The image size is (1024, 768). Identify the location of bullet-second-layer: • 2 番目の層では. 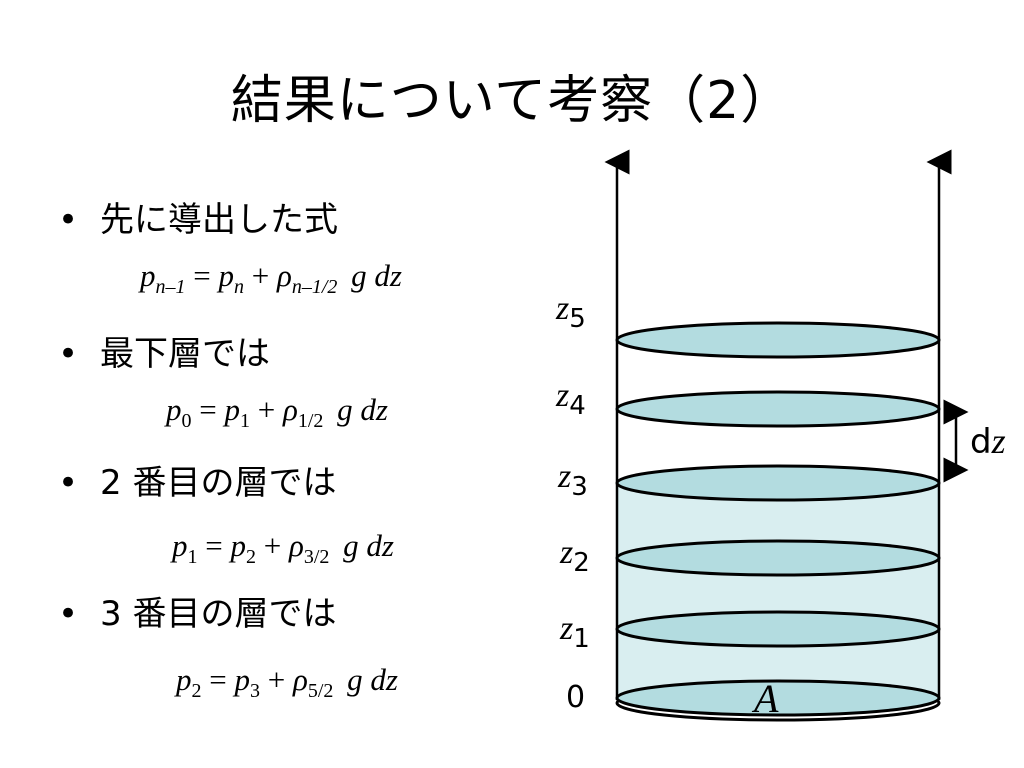
(197, 479).